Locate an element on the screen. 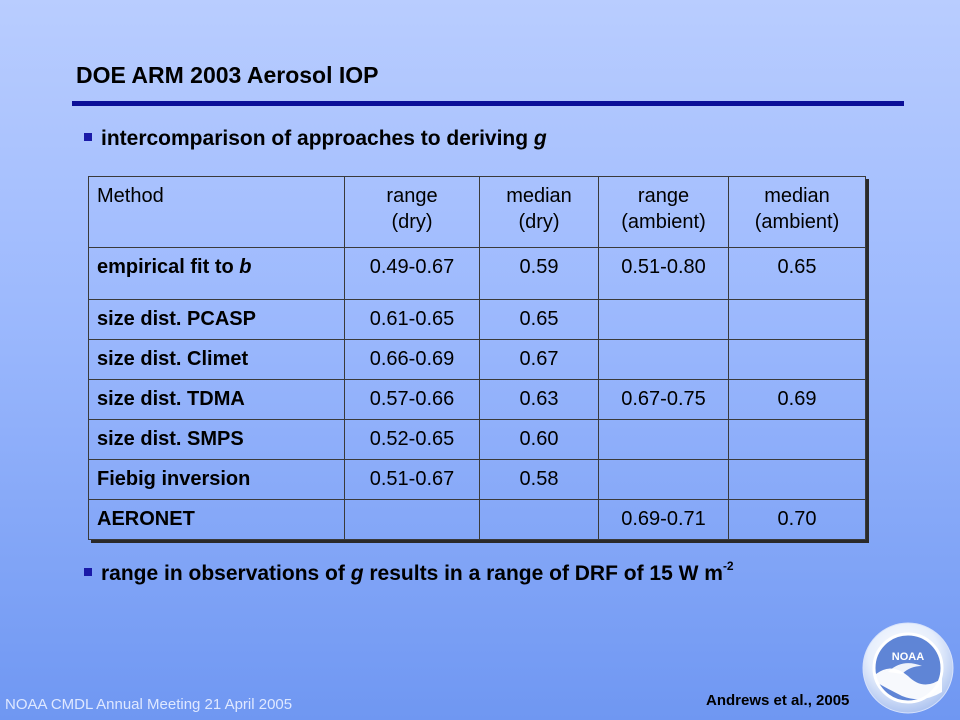 The width and height of the screenshot is (960, 720). noaa-logo-icon: NOAA is located at coordinates (908, 668).